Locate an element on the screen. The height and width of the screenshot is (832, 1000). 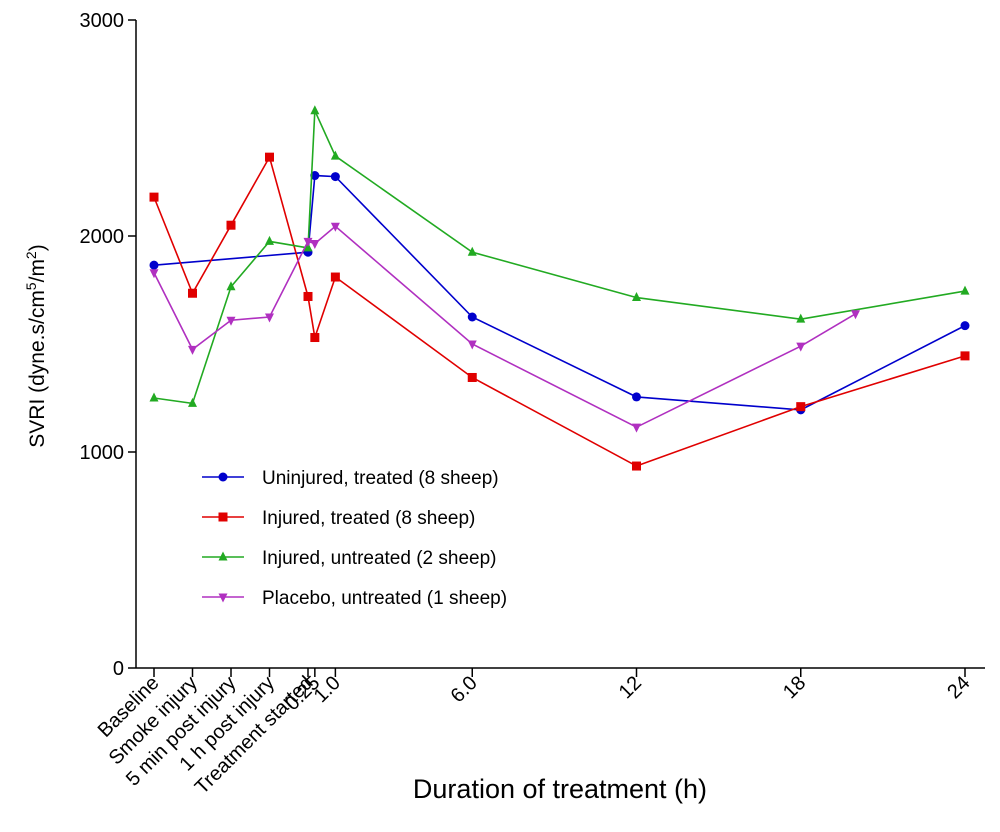
legend-label: Uninjured, treated (8 sheep) is located at coordinates (380, 478).